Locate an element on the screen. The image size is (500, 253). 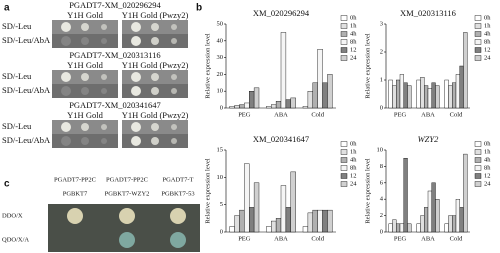
chart-title: WZY2 is located at coordinates (429, 139).